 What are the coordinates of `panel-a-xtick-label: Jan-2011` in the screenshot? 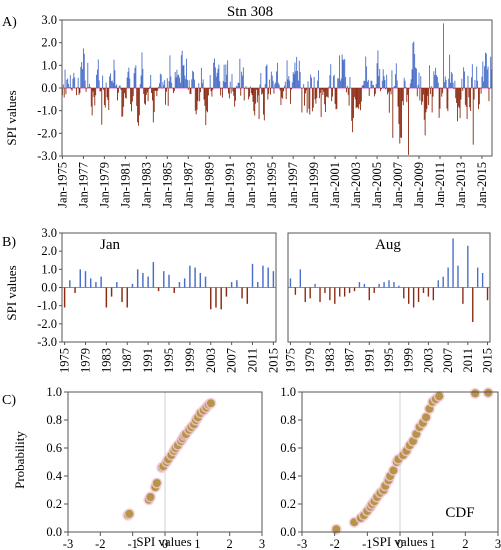 It's located at (440, 184).